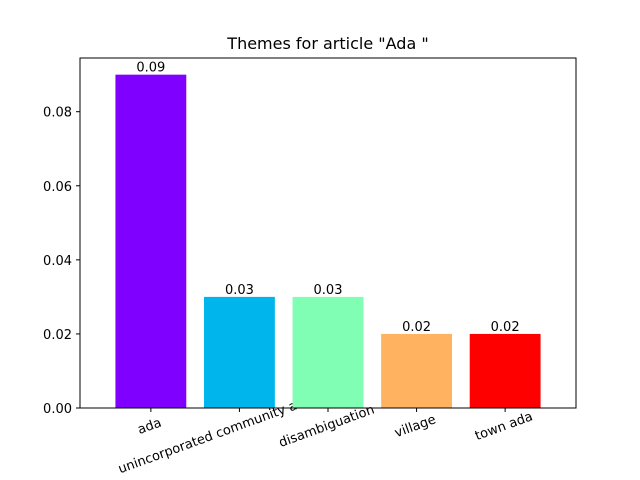 The width and height of the screenshot is (640, 480). What do you see at coordinates (150, 68) in the screenshot?
I see `bar-value-label: 0.09` at bounding box center [150, 68].